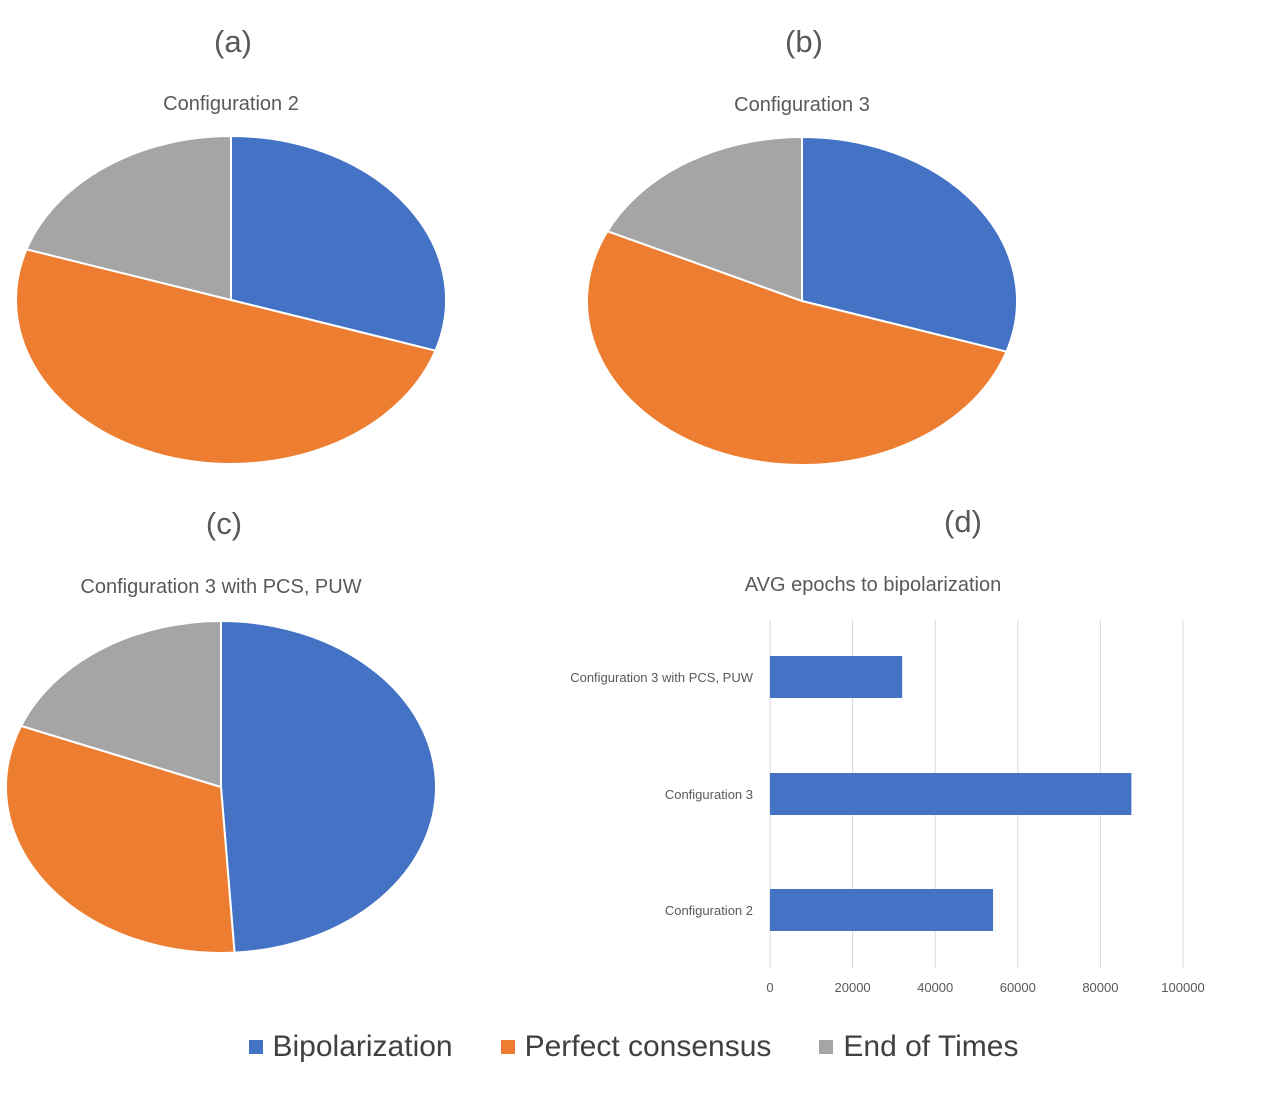  What do you see at coordinates (709, 910) in the screenshot?
I see `y-category-label: Configuration 2` at bounding box center [709, 910].